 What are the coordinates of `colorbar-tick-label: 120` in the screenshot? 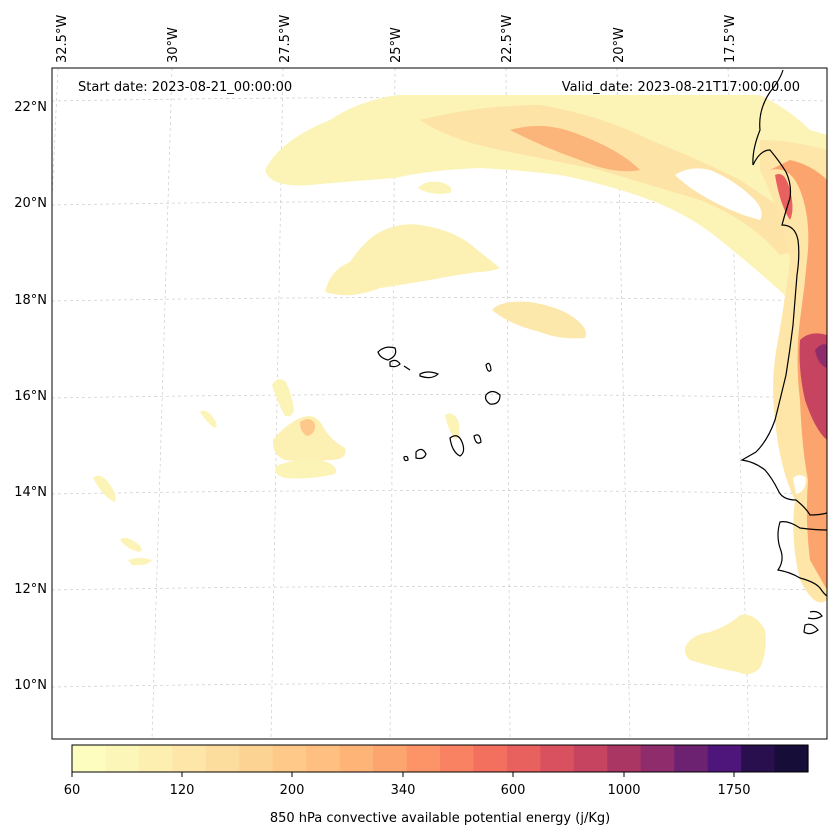 It's located at (182, 790).